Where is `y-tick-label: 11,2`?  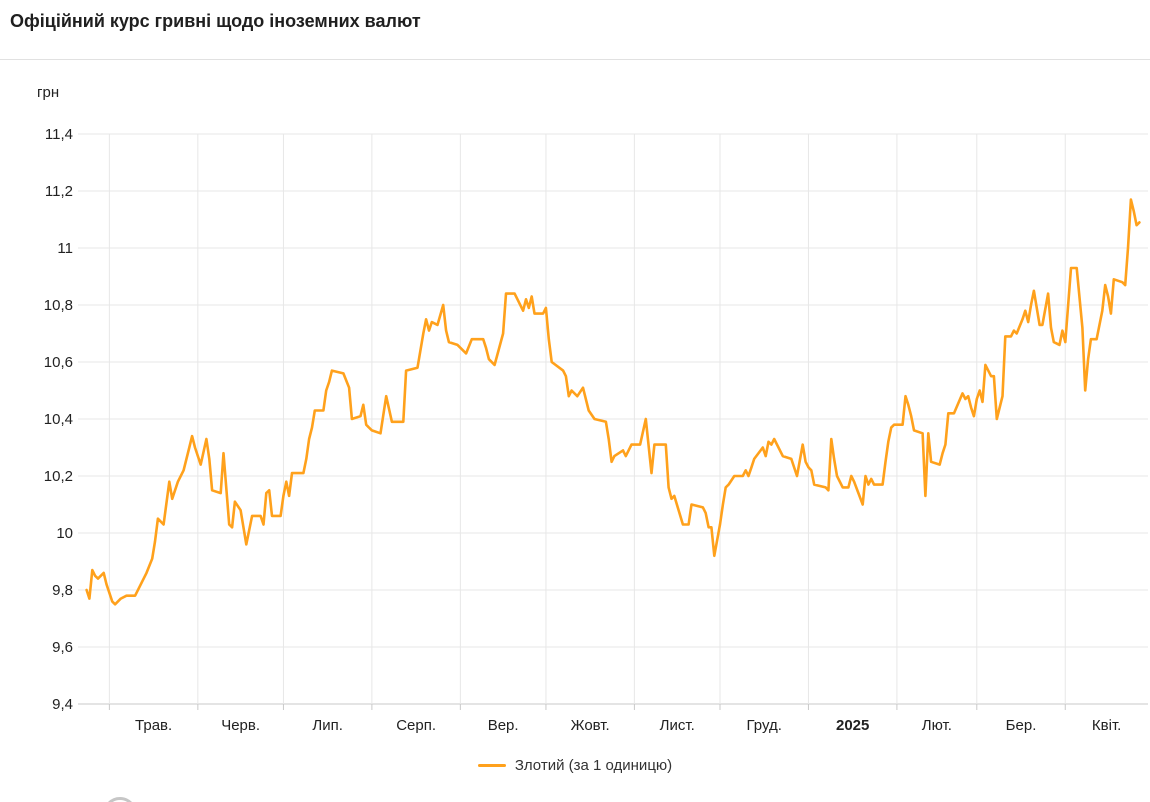 y-tick-label: 11,2 is located at coordinates (59, 191).